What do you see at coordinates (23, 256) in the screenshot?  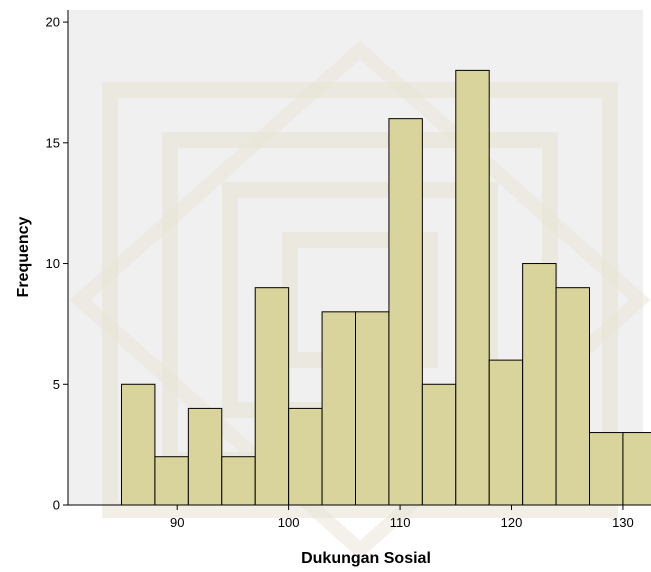 I see `y-axis-title: Frequency` at bounding box center [23, 256].